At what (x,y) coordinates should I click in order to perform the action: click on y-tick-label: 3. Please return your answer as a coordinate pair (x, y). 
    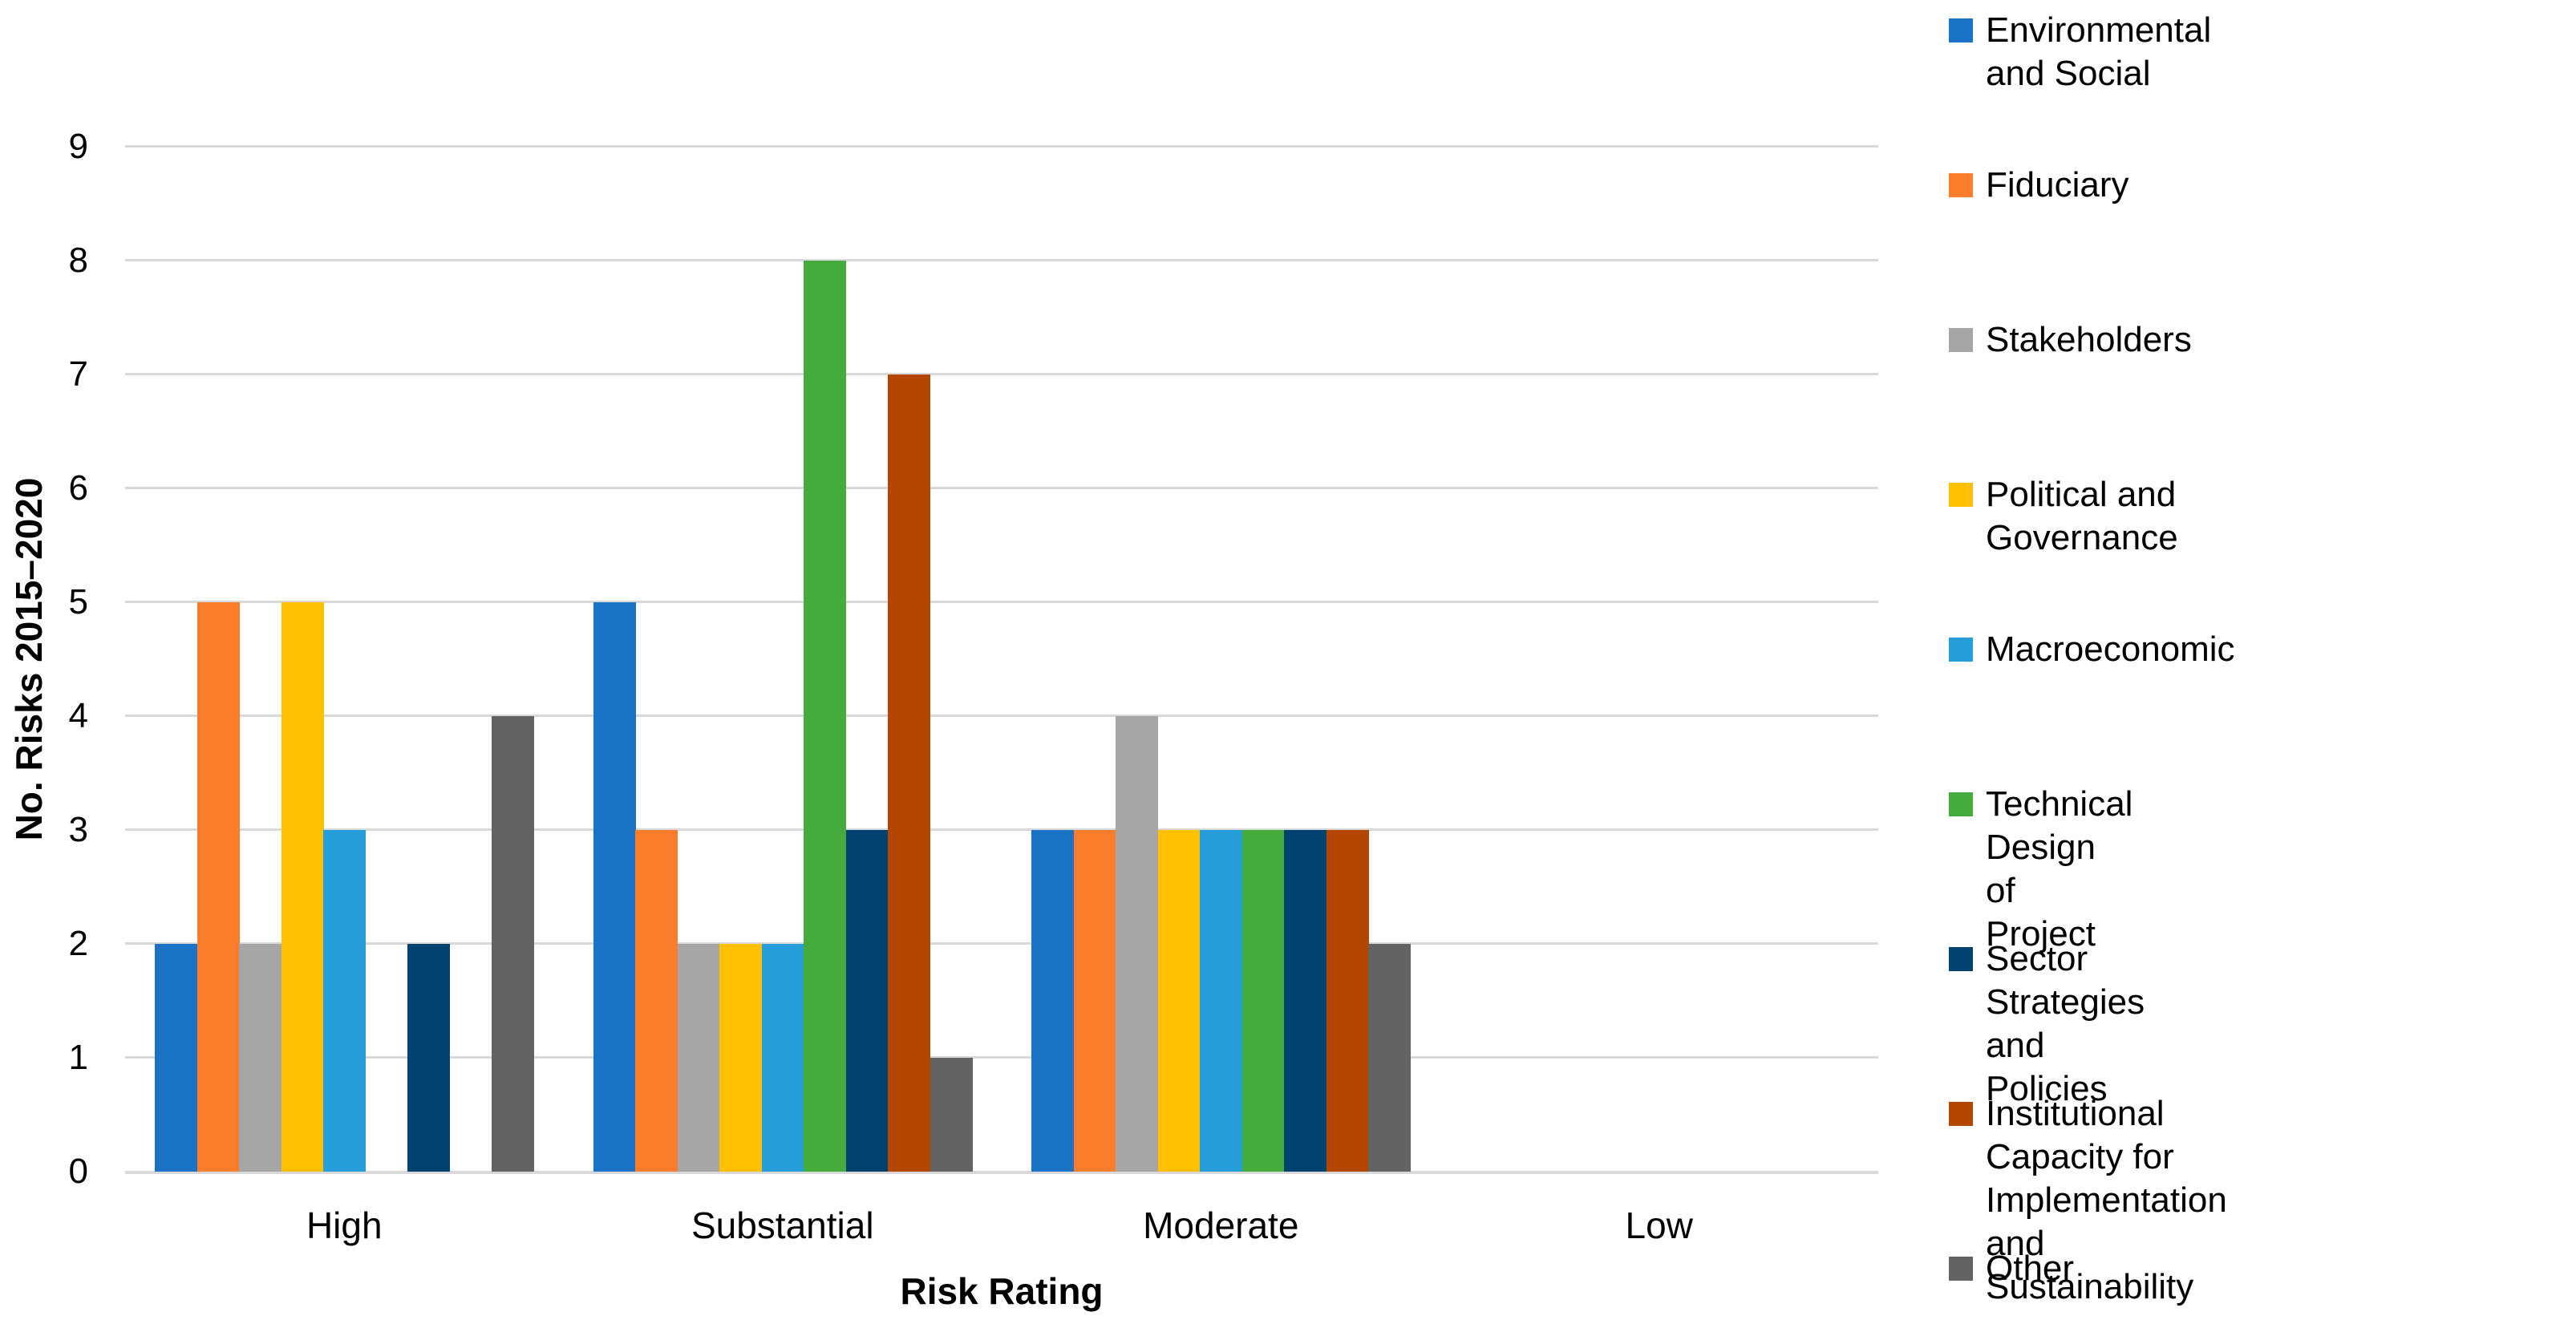
    Looking at the image, I should click on (78, 829).